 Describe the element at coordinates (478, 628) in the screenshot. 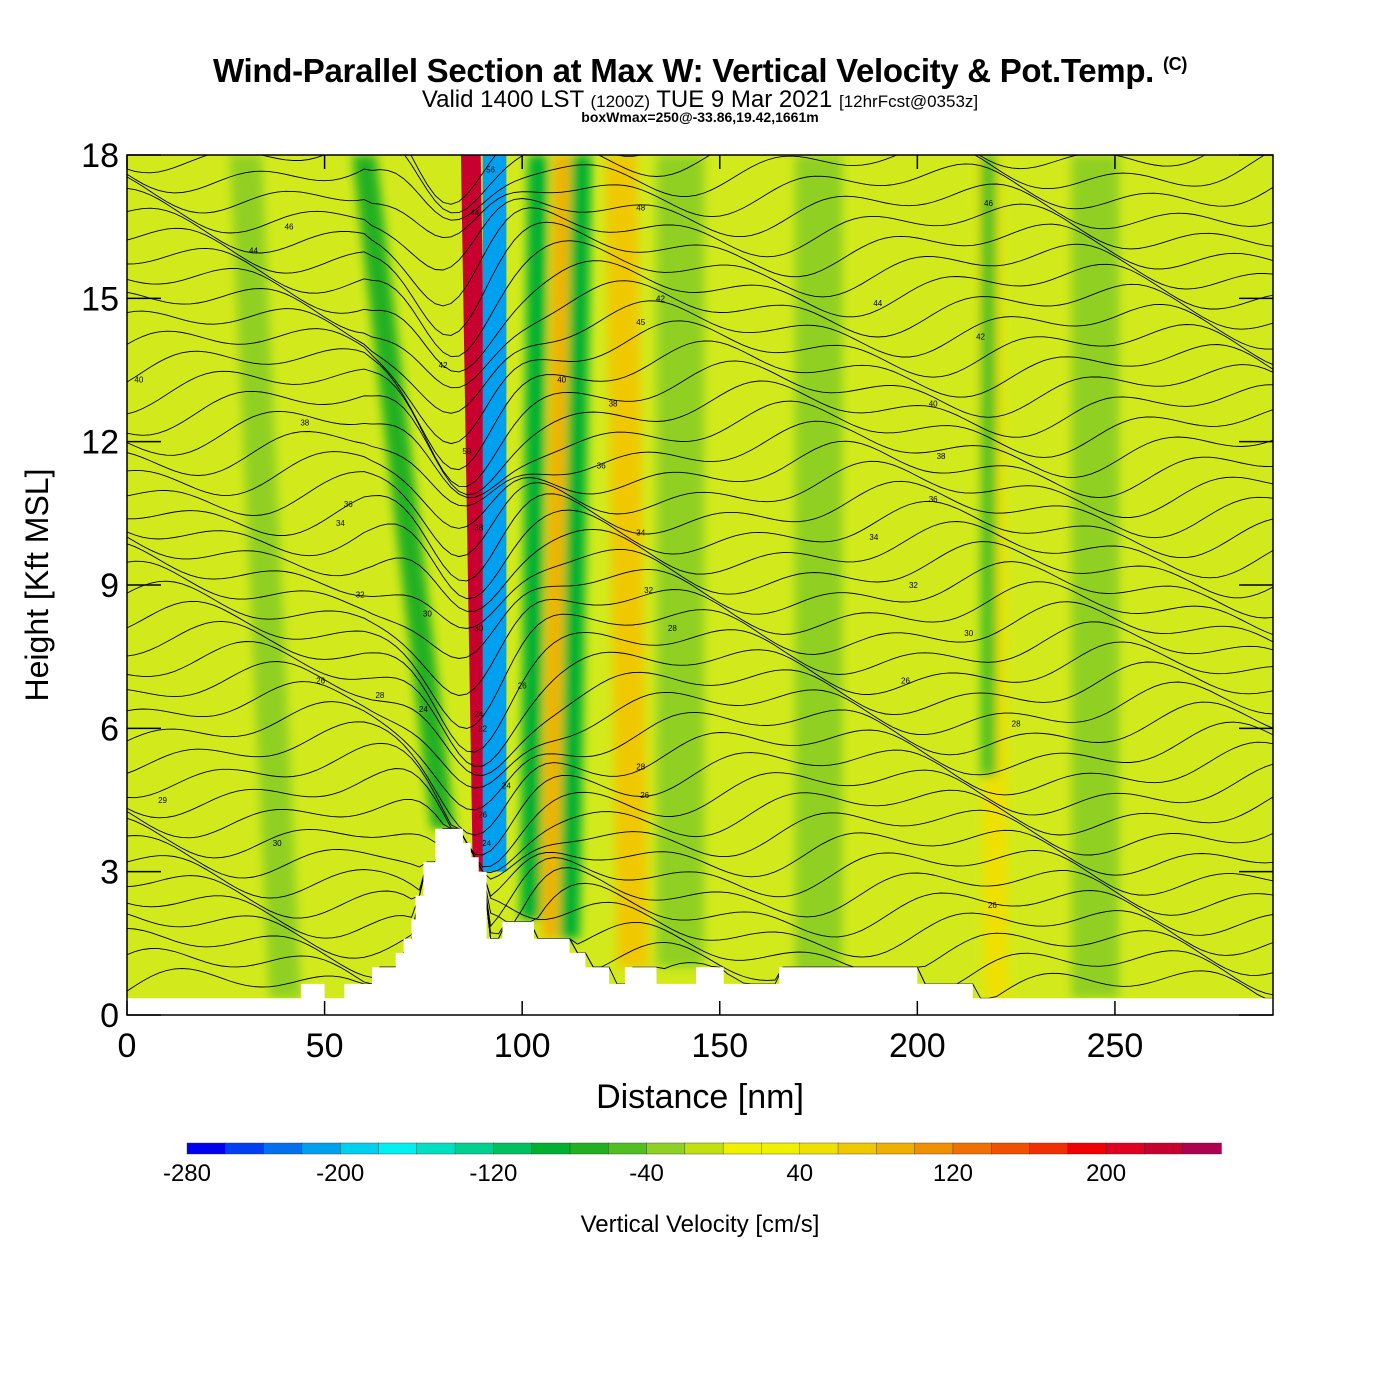

I see `contour-label-18: 30` at that location.